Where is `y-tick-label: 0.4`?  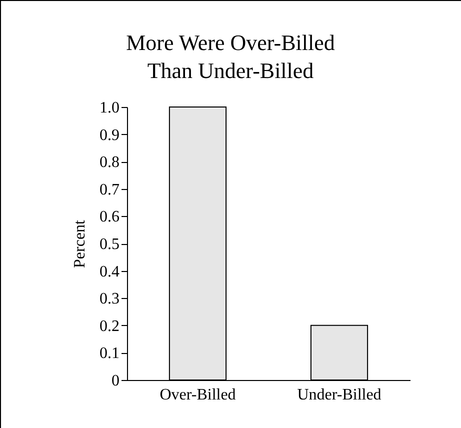 y-tick-label: 0.4 is located at coordinates (110, 271).